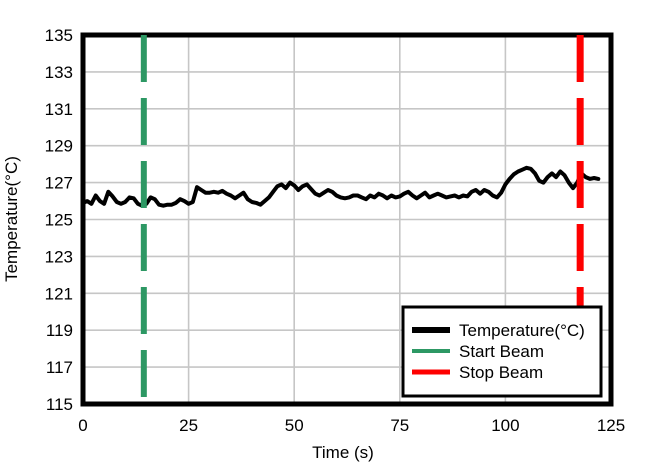  What do you see at coordinates (59, 256) in the screenshot?
I see `y-tick-label: 123` at bounding box center [59, 256].